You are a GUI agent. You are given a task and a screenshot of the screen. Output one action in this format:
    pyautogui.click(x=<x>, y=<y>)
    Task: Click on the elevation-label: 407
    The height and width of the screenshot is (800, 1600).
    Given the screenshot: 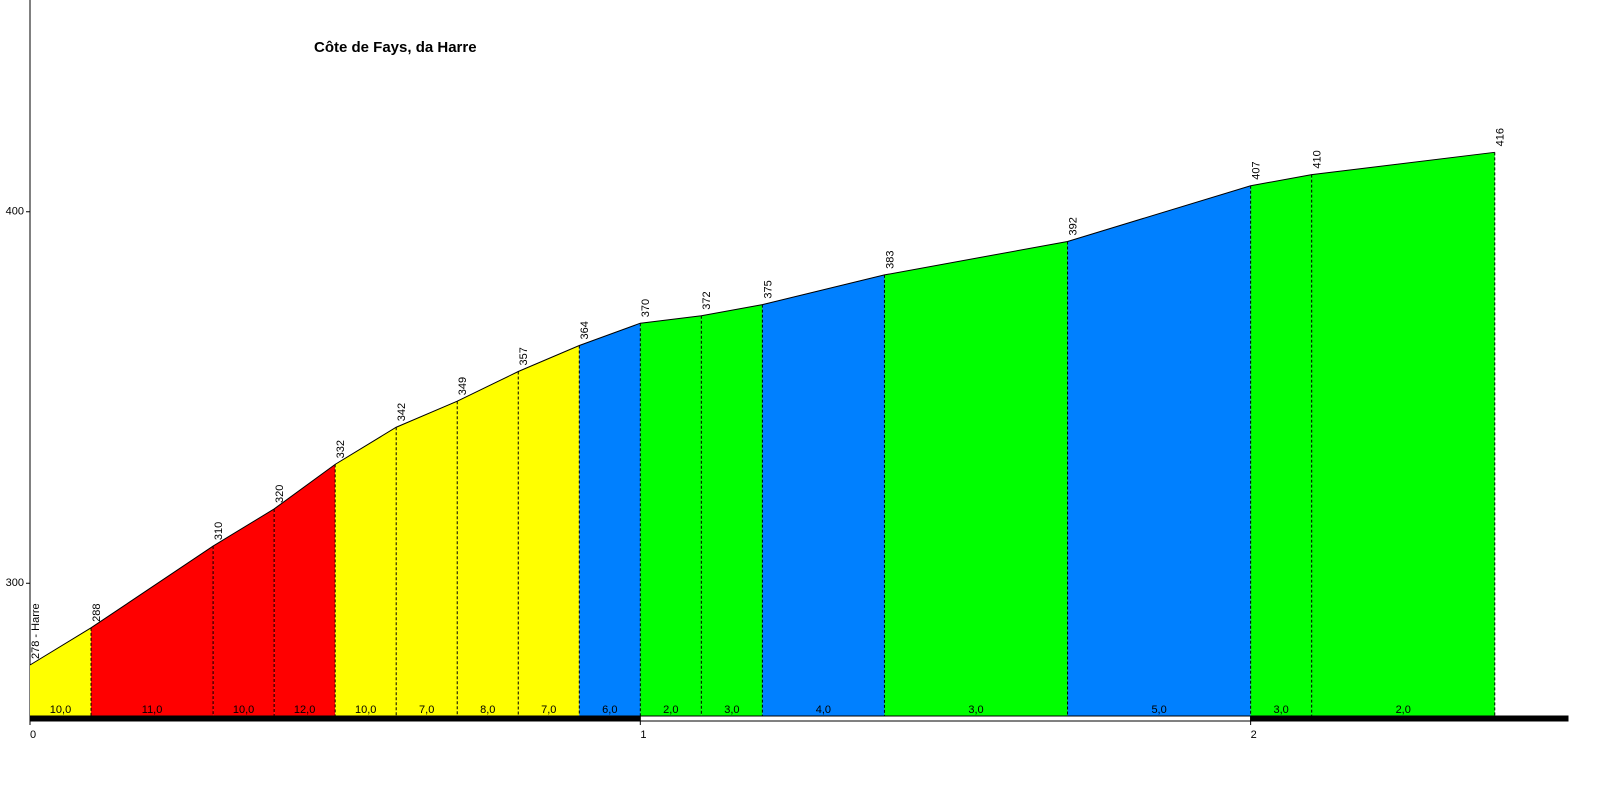 What is the action you would take?
    pyautogui.click(x=1257, y=170)
    